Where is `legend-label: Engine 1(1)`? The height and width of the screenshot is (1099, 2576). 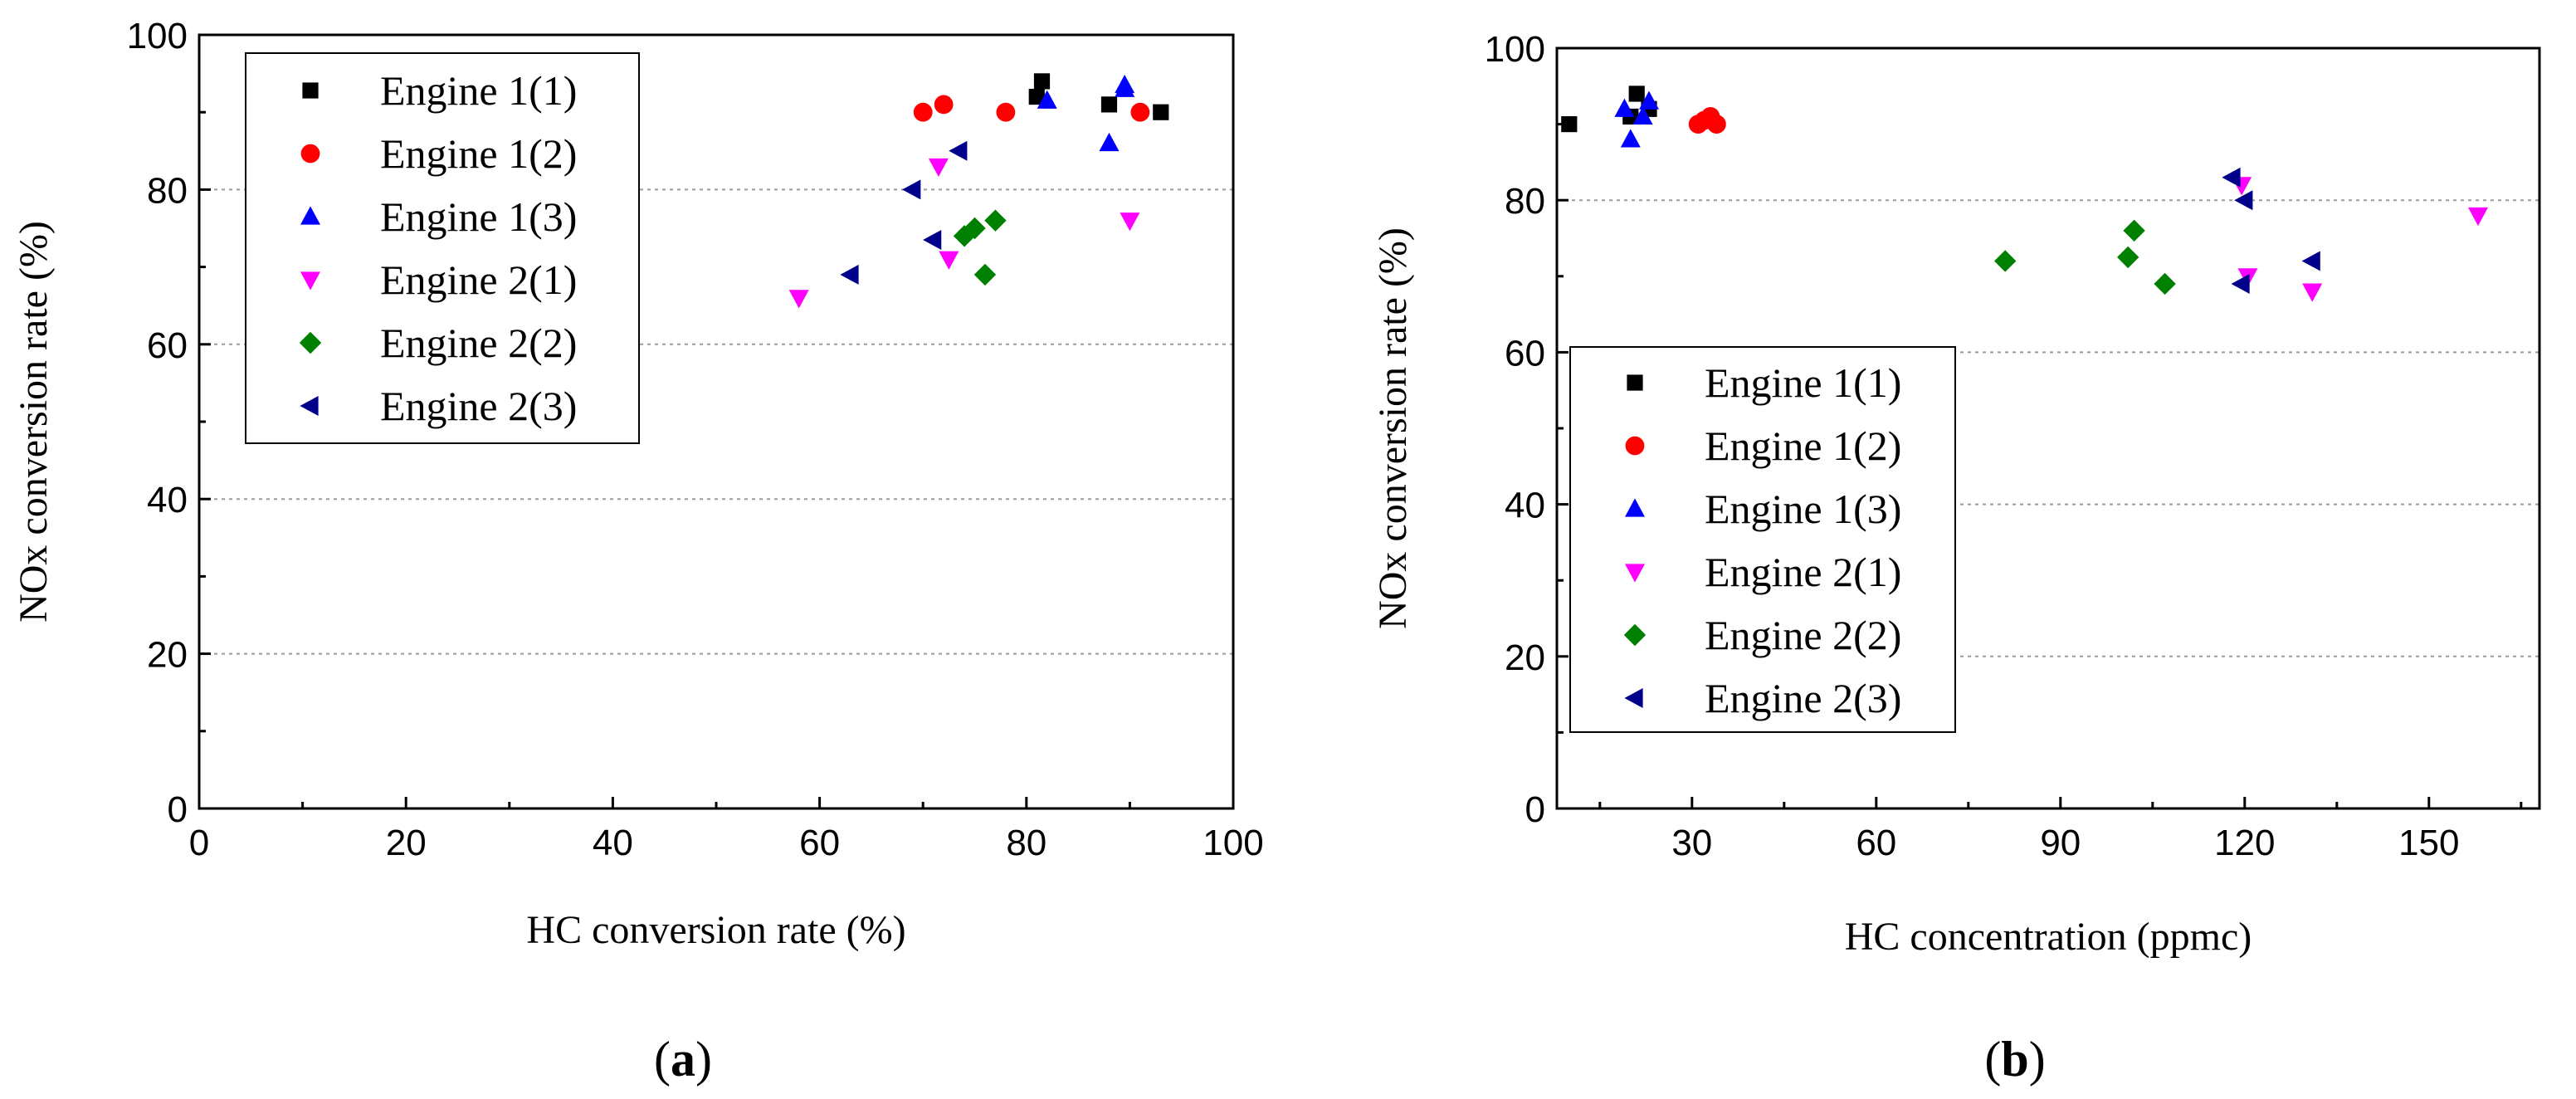 legend-label: Engine 1(1) is located at coordinates (1803, 382).